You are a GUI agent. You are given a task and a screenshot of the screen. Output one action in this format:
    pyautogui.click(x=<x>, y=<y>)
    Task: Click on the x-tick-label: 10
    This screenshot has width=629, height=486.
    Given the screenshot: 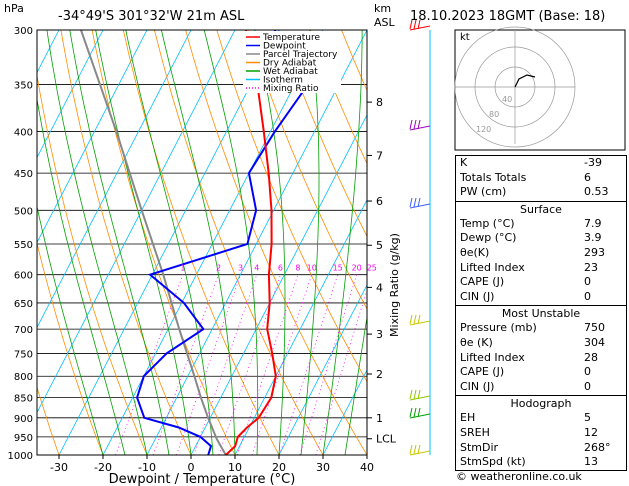 What is the action you would take?
    pyautogui.click(x=235, y=467)
    